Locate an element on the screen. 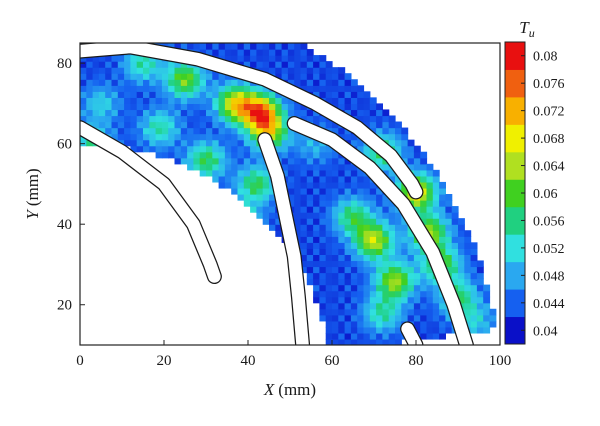 The width and height of the screenshot is (600, 426). y-tick-label: 20 is located at coordinates (64, 306).